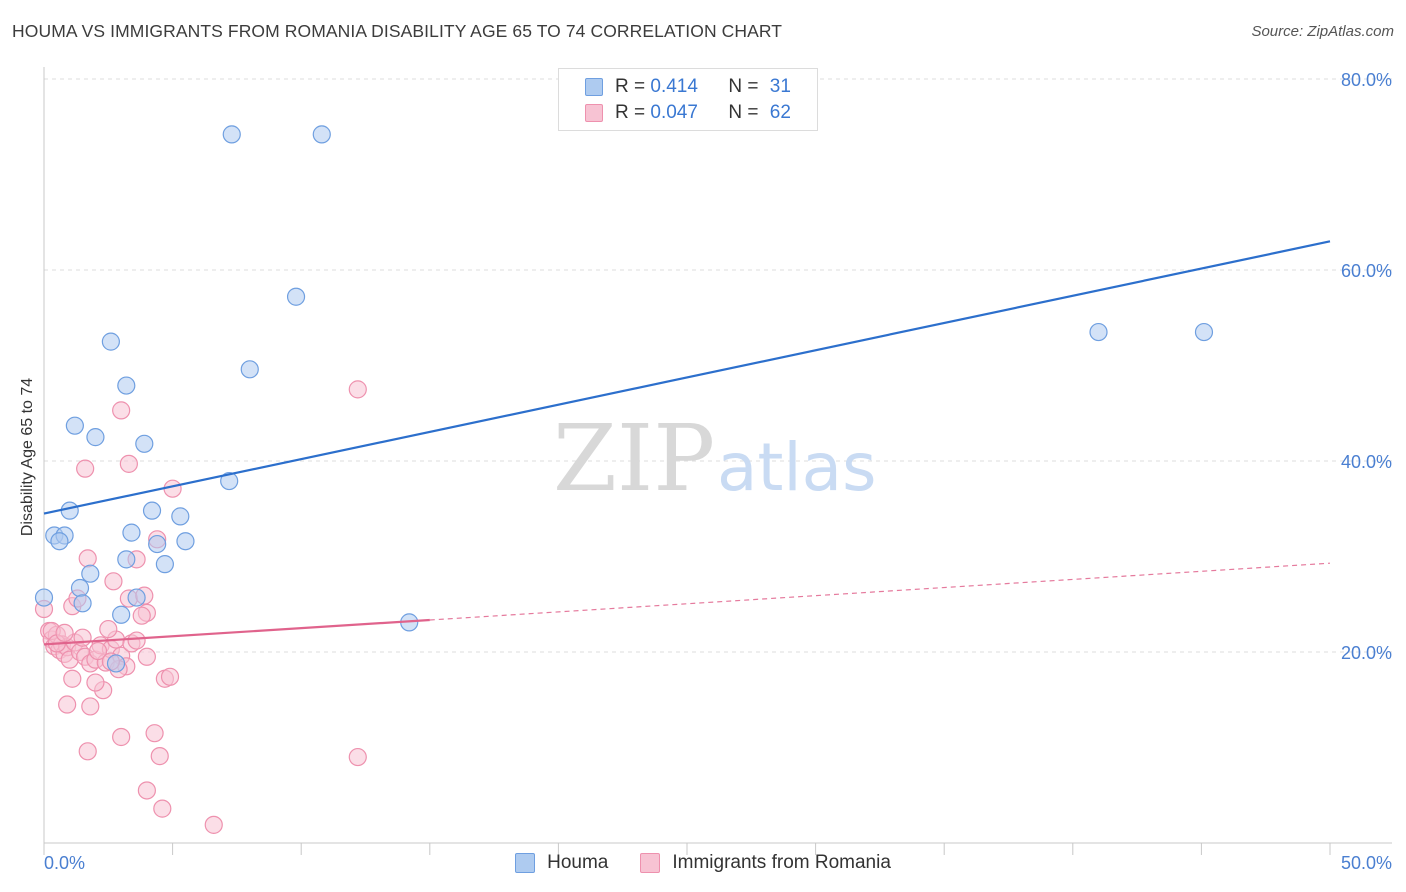 The height and width of the screenshot is (892, 1406). I want to click on series-legend-romania: Immigrants from Romania, so click(765, 863).